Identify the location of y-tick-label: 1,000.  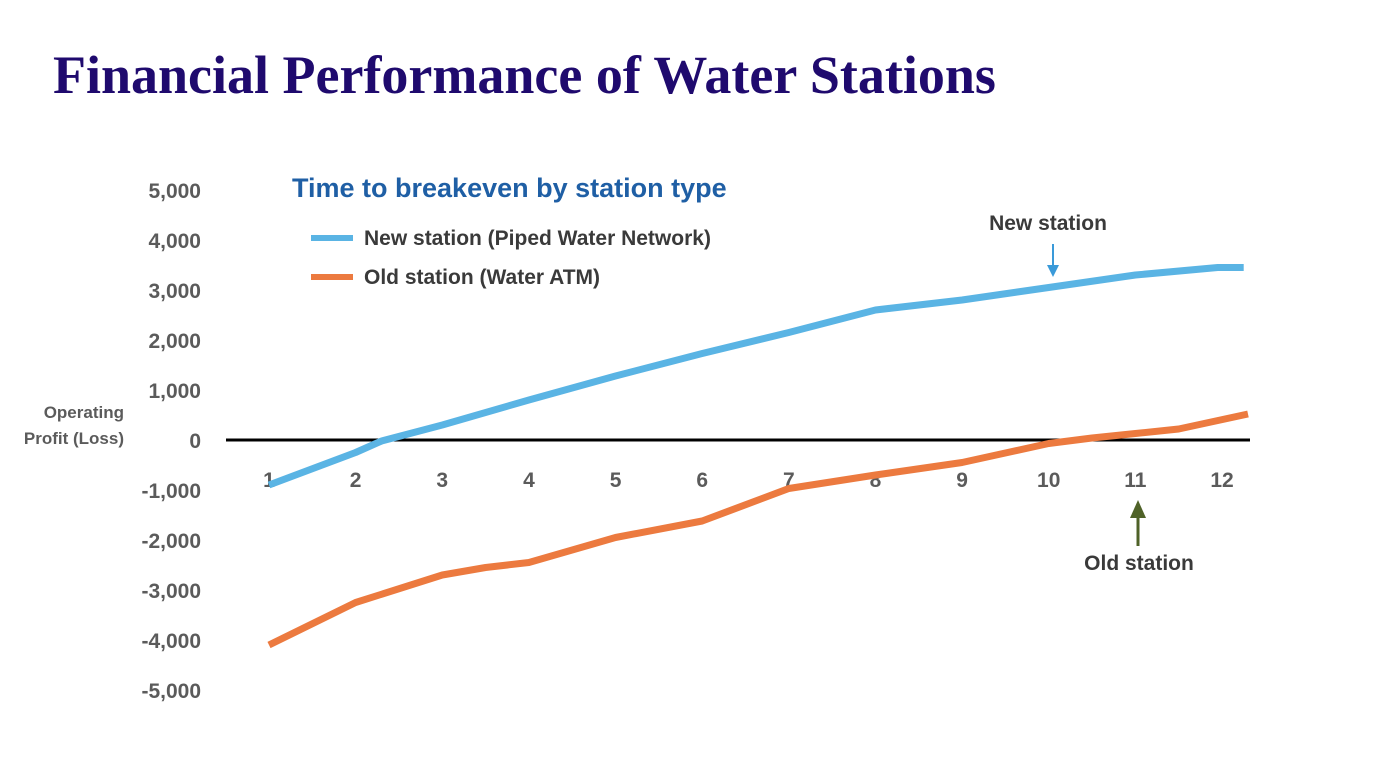
(174, 391).